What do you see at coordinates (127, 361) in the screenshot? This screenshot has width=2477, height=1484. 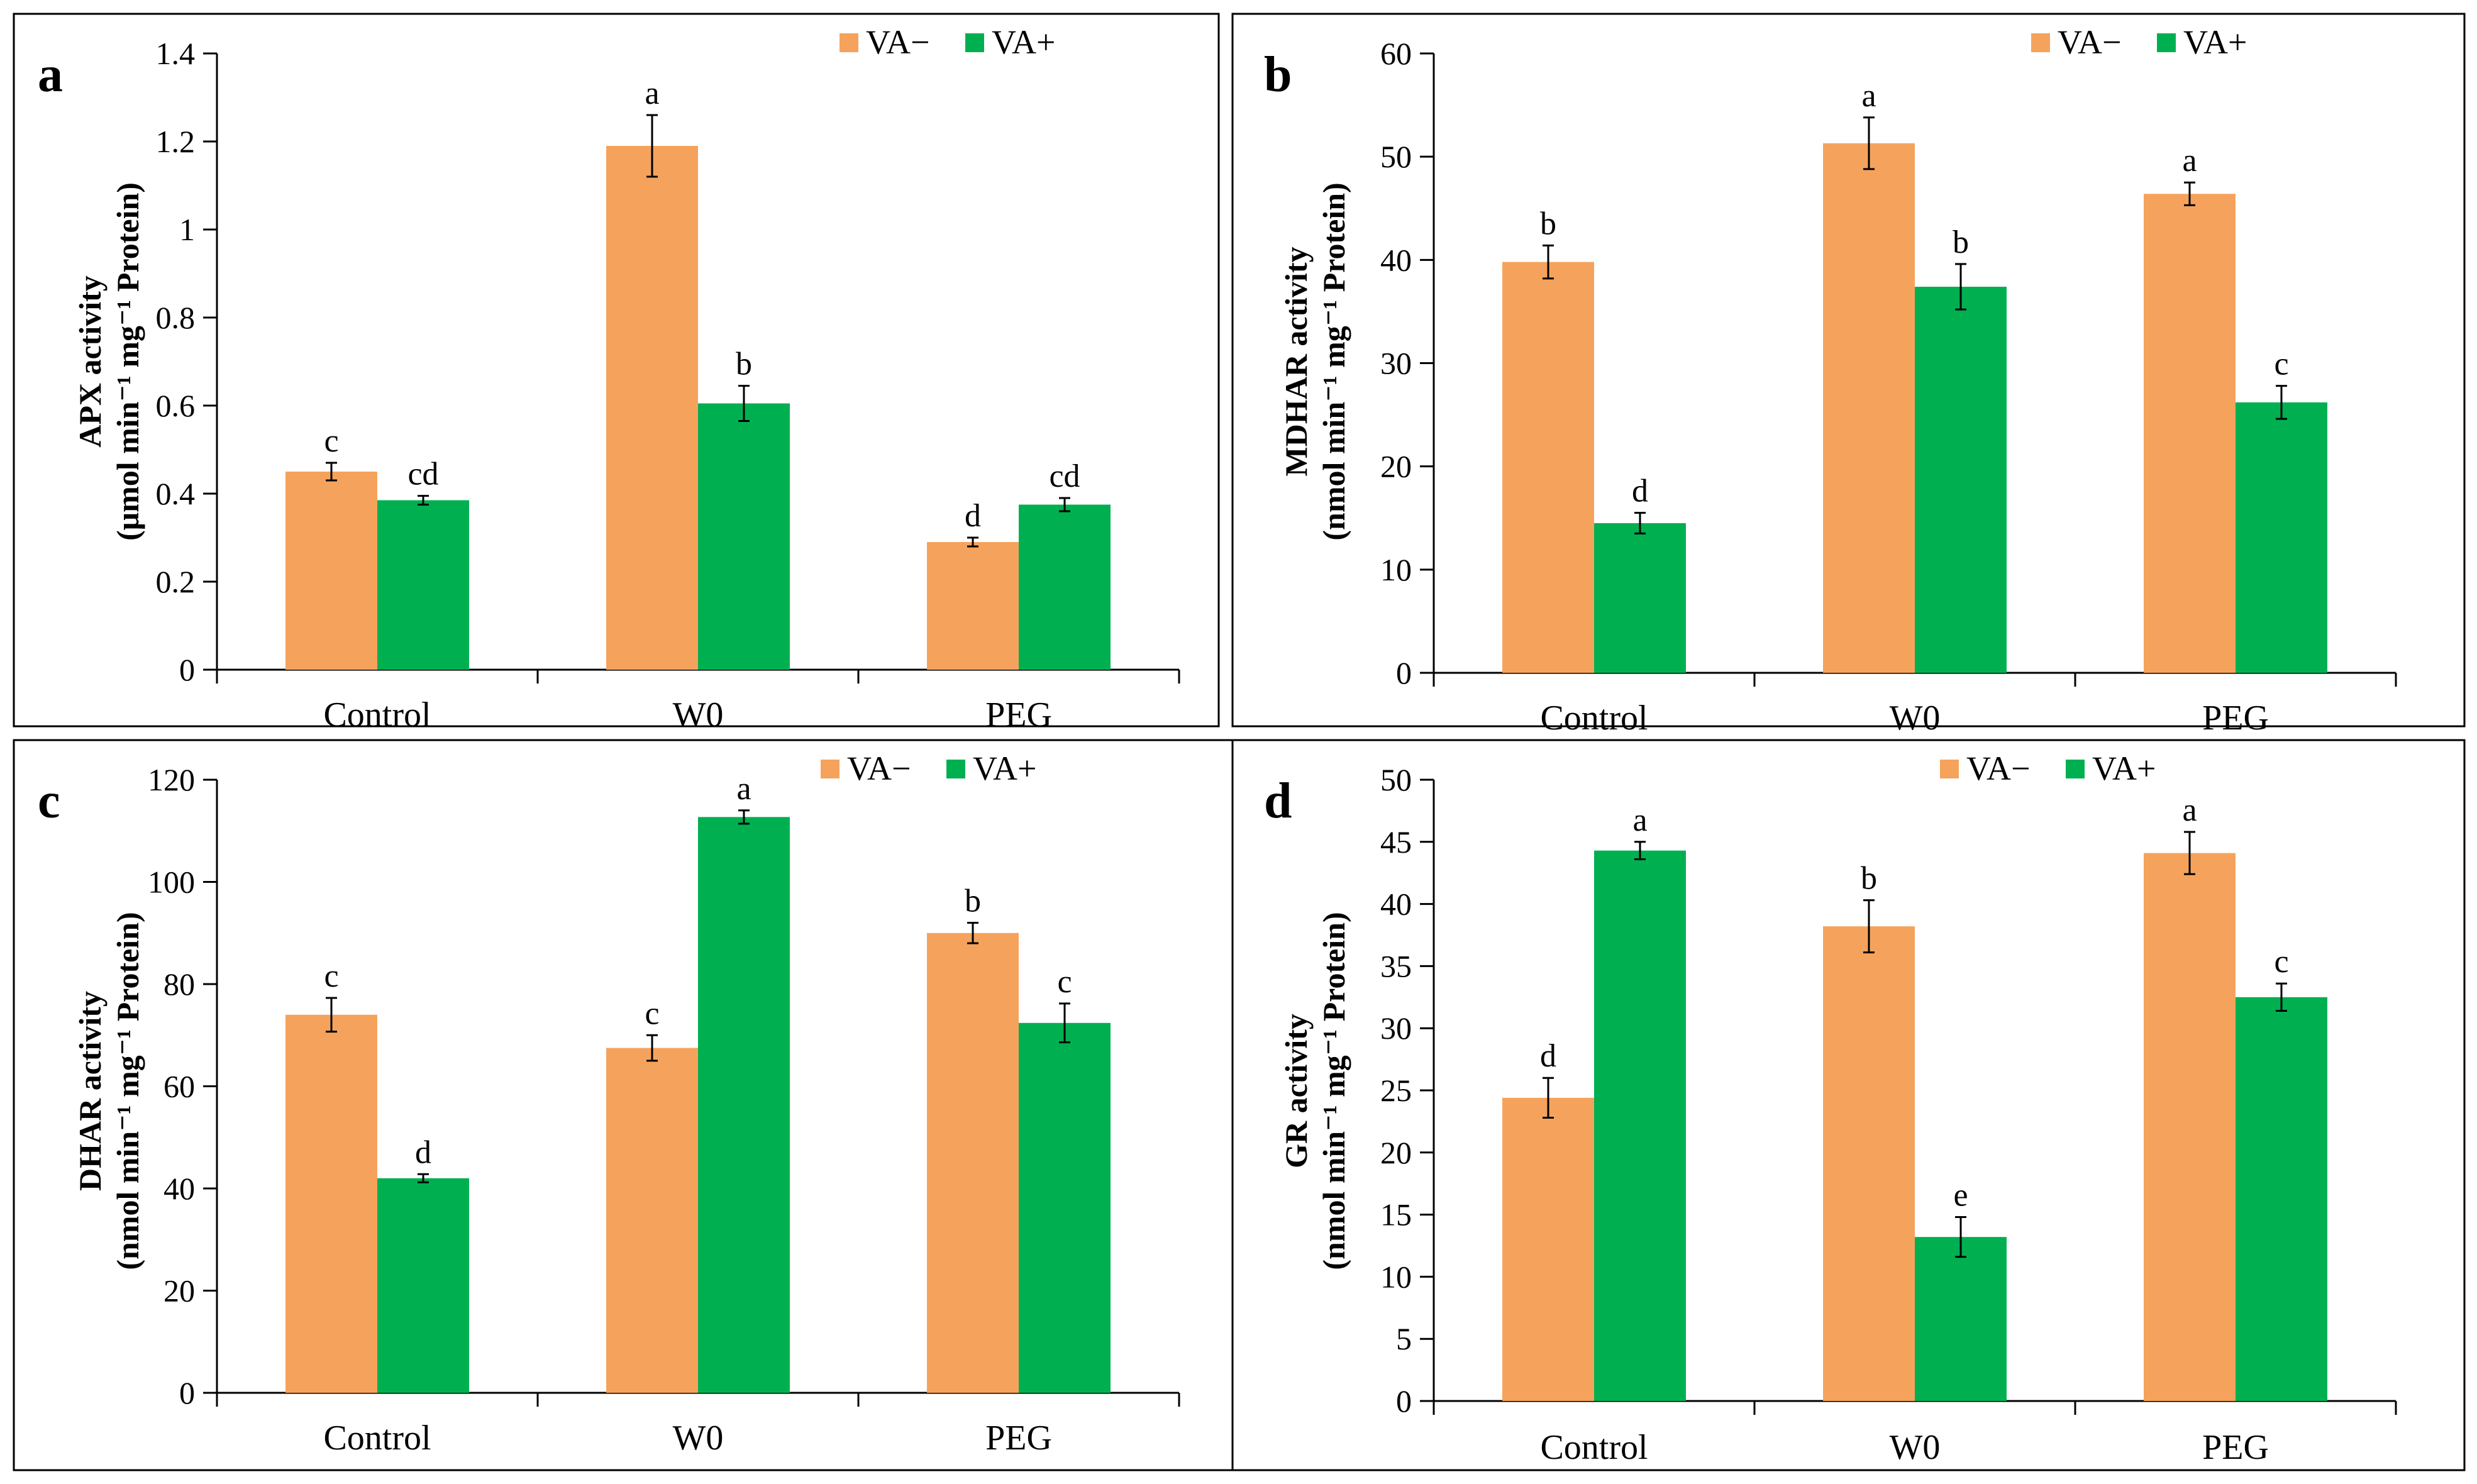 I see `y-axis-label-line2: (μmol min⁻¹ mg⁻¹ Protein)` at bounding box center [127, 361].